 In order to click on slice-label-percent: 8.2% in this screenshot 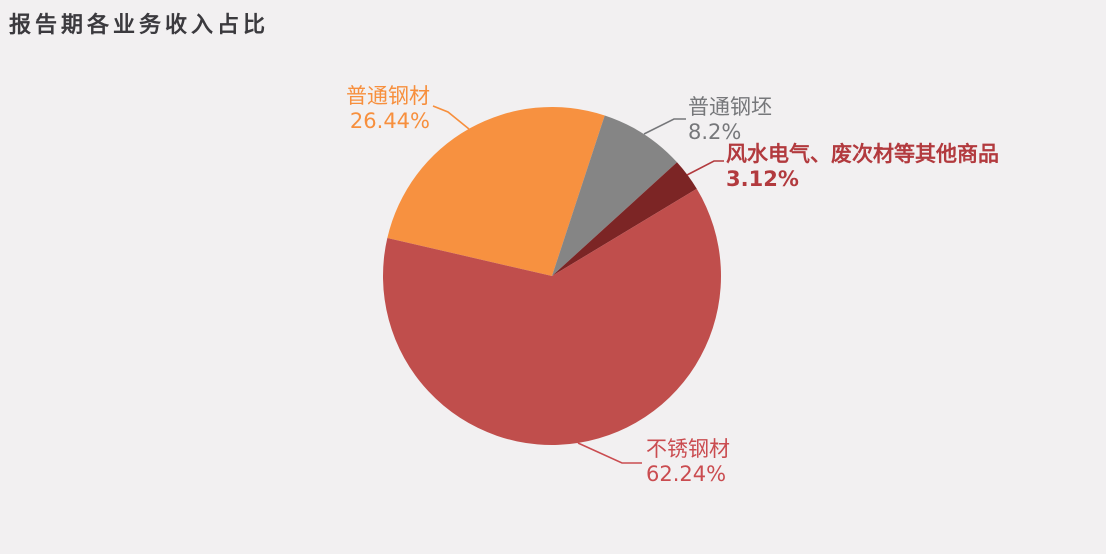, I will do `click(715, 132)`.